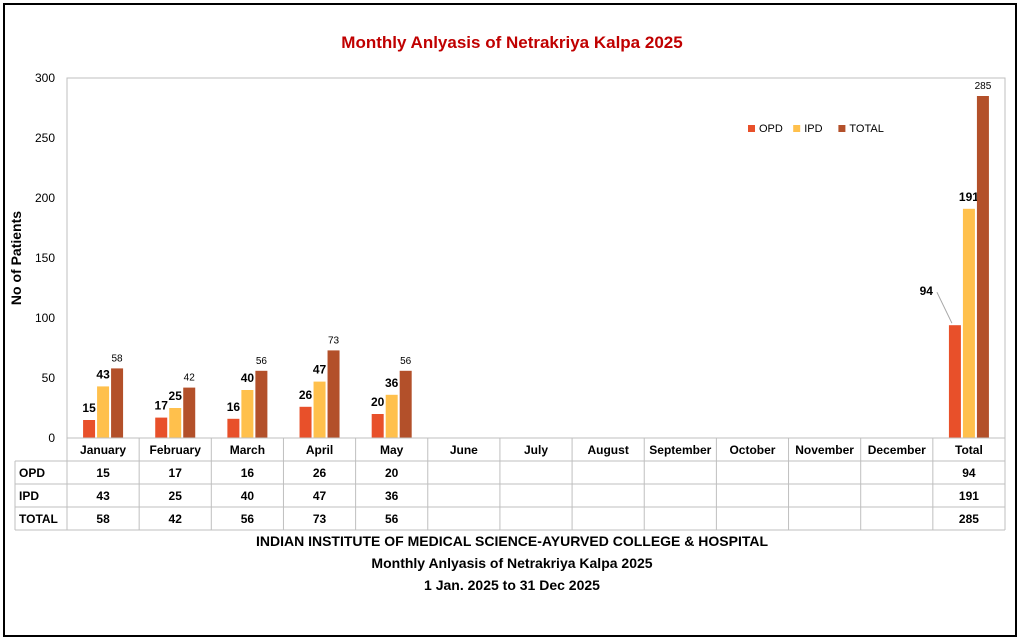 The height and width of the screenshot is (644, 1024). Describe the element at coordinates (320, 496) in the screenshot. I see `table-cell: 47` at that location.